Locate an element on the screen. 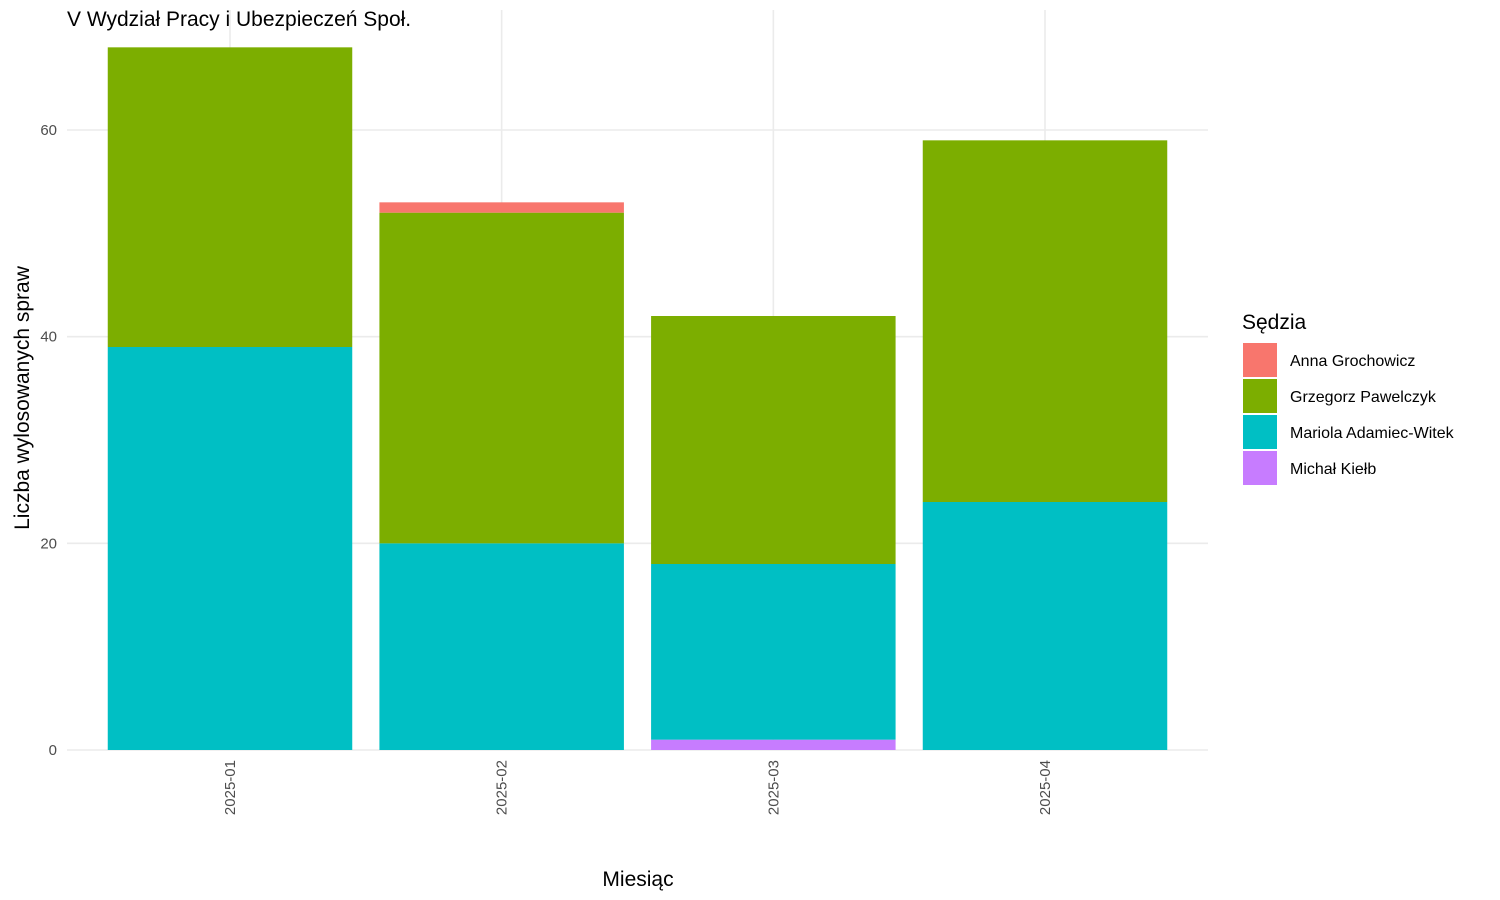  legend-title: Sędzia is located at coordinates (1274, 322).